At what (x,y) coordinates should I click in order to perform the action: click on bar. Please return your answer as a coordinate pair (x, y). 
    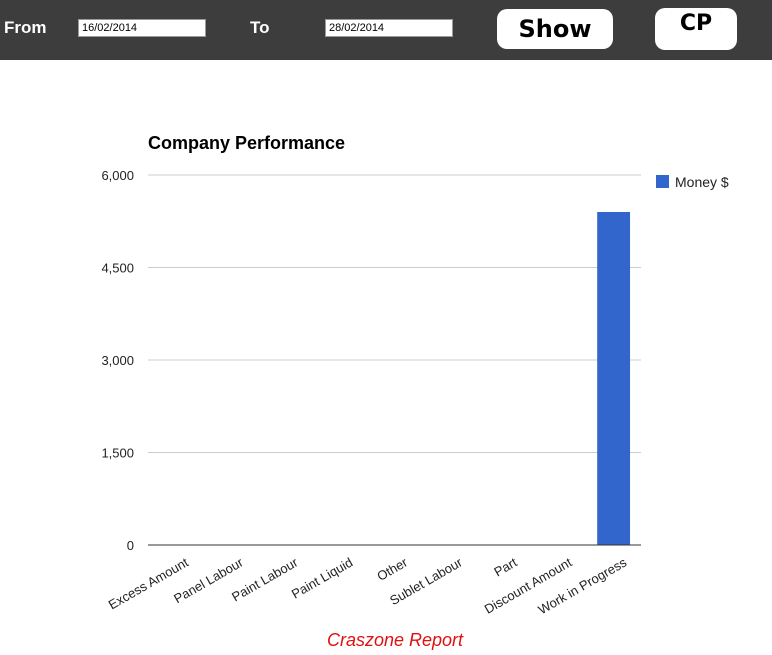
    Looking at the image, I should click on (614, 378).